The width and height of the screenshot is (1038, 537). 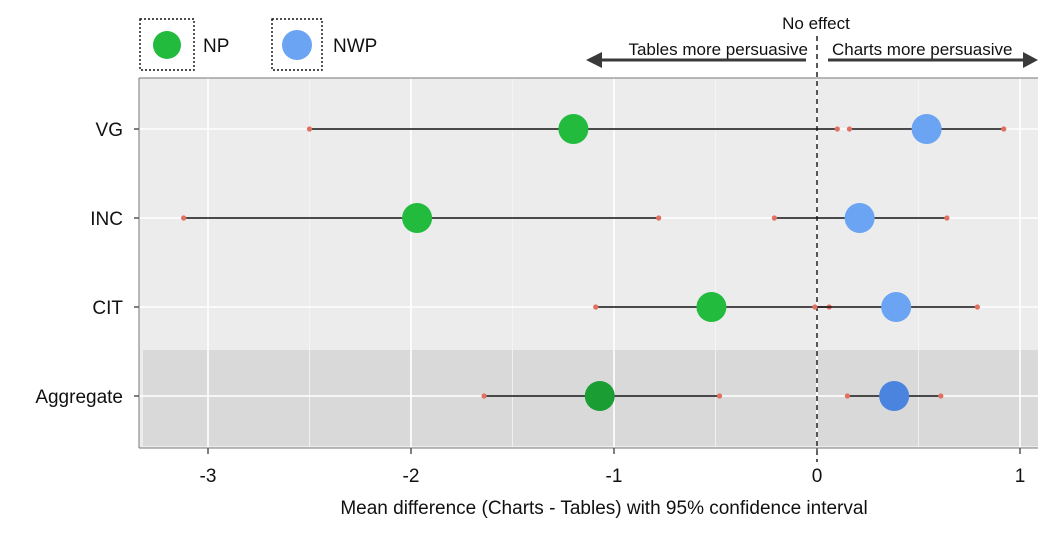 I want to click on x-tick-label: 0, so click(x=817, y=476).